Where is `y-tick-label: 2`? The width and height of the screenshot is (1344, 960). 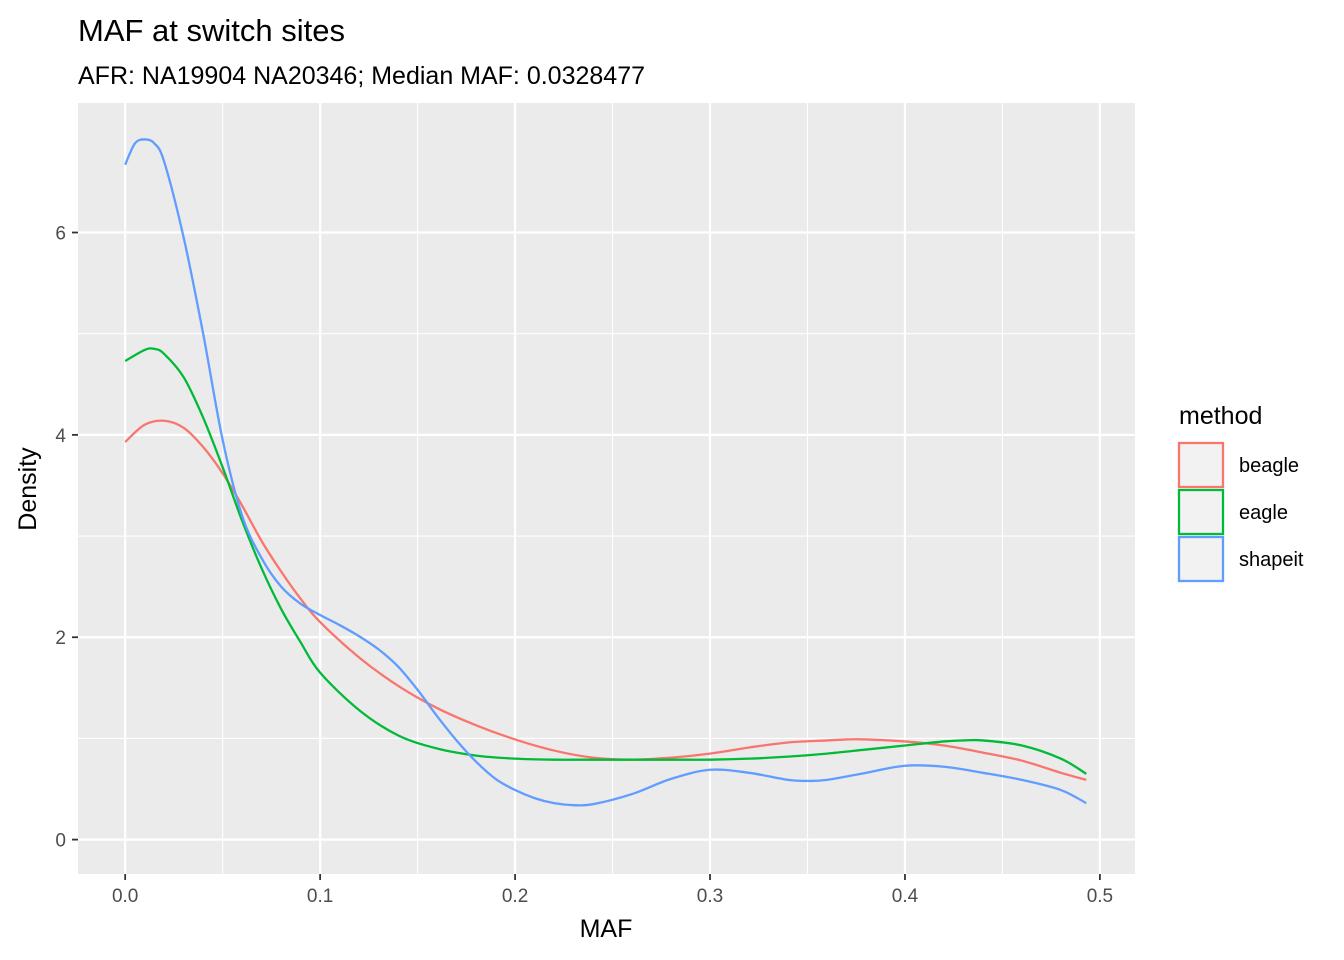 y-tick-label: 2 is located at coordinates (60, 638).